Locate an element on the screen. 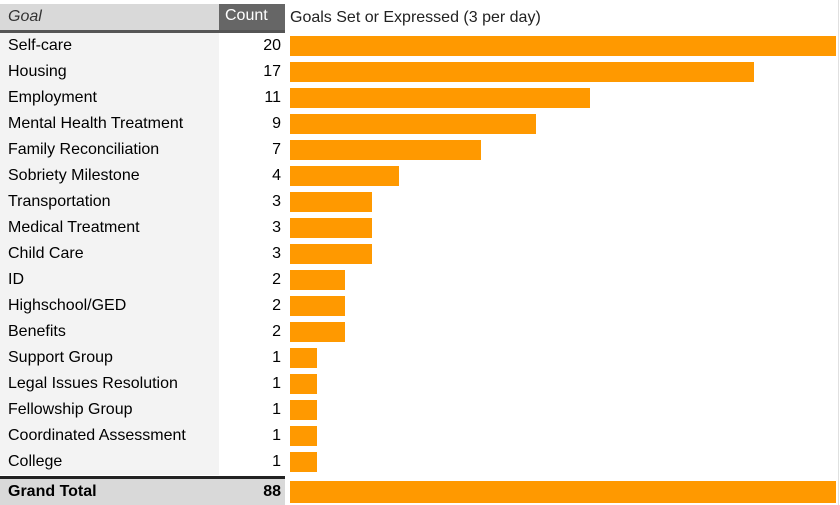 Image resolution: width=840 pixels, height=505 pixels. goal-label: Transportation is located at coordinates (109, 202).